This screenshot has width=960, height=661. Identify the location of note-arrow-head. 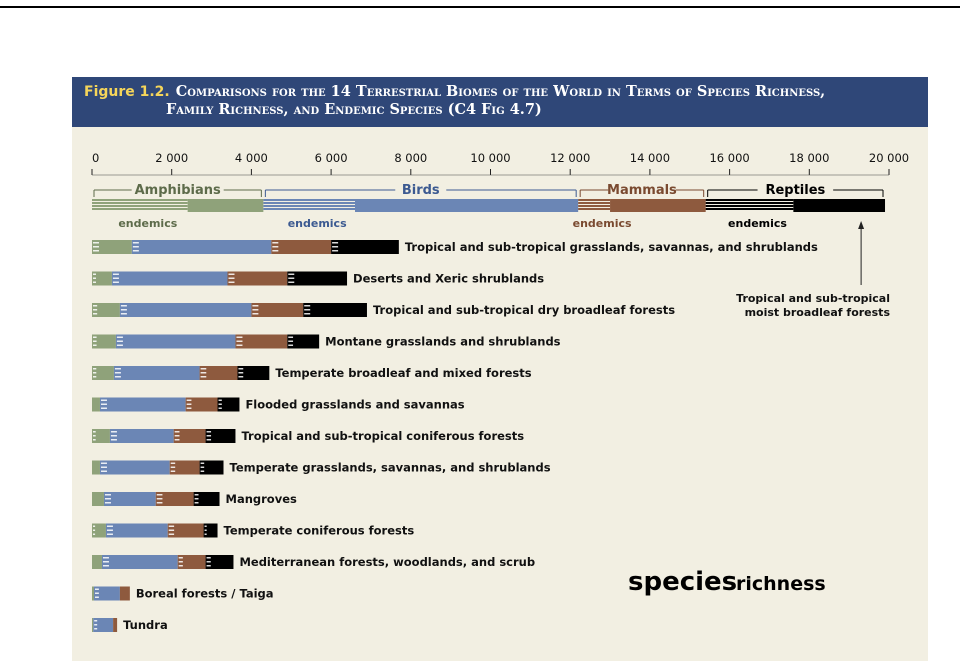
(861, 225).